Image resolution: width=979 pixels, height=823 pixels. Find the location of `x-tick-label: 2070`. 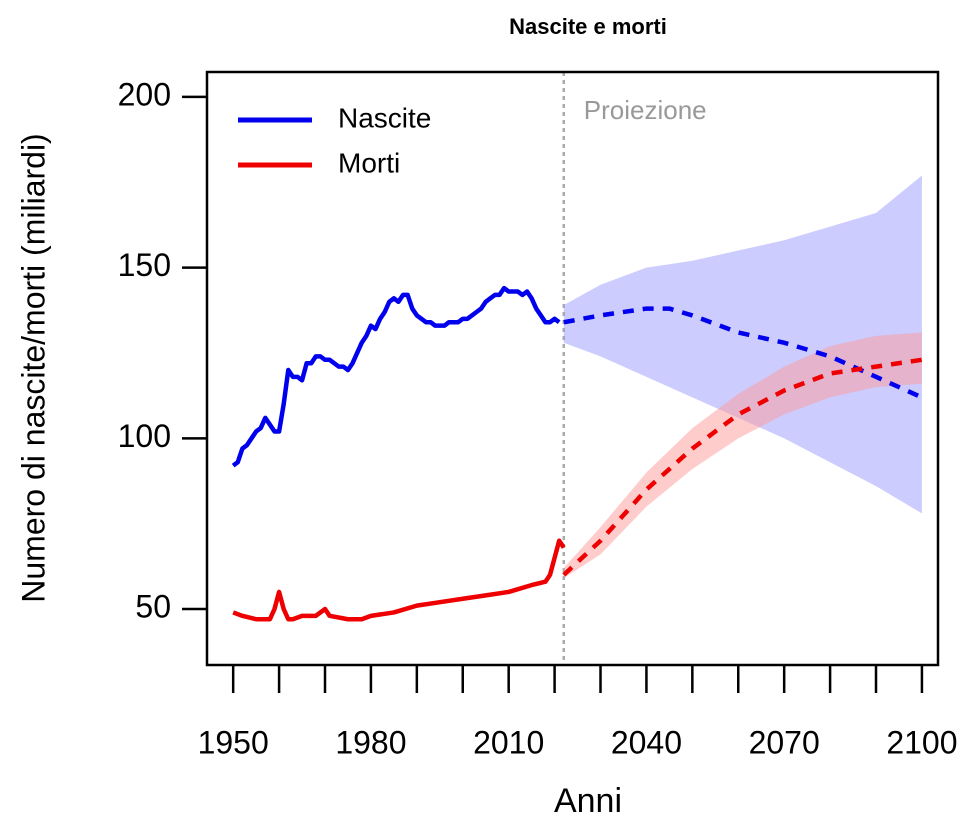

x-tick-label: 2070 is located at coordinates (784, 742).